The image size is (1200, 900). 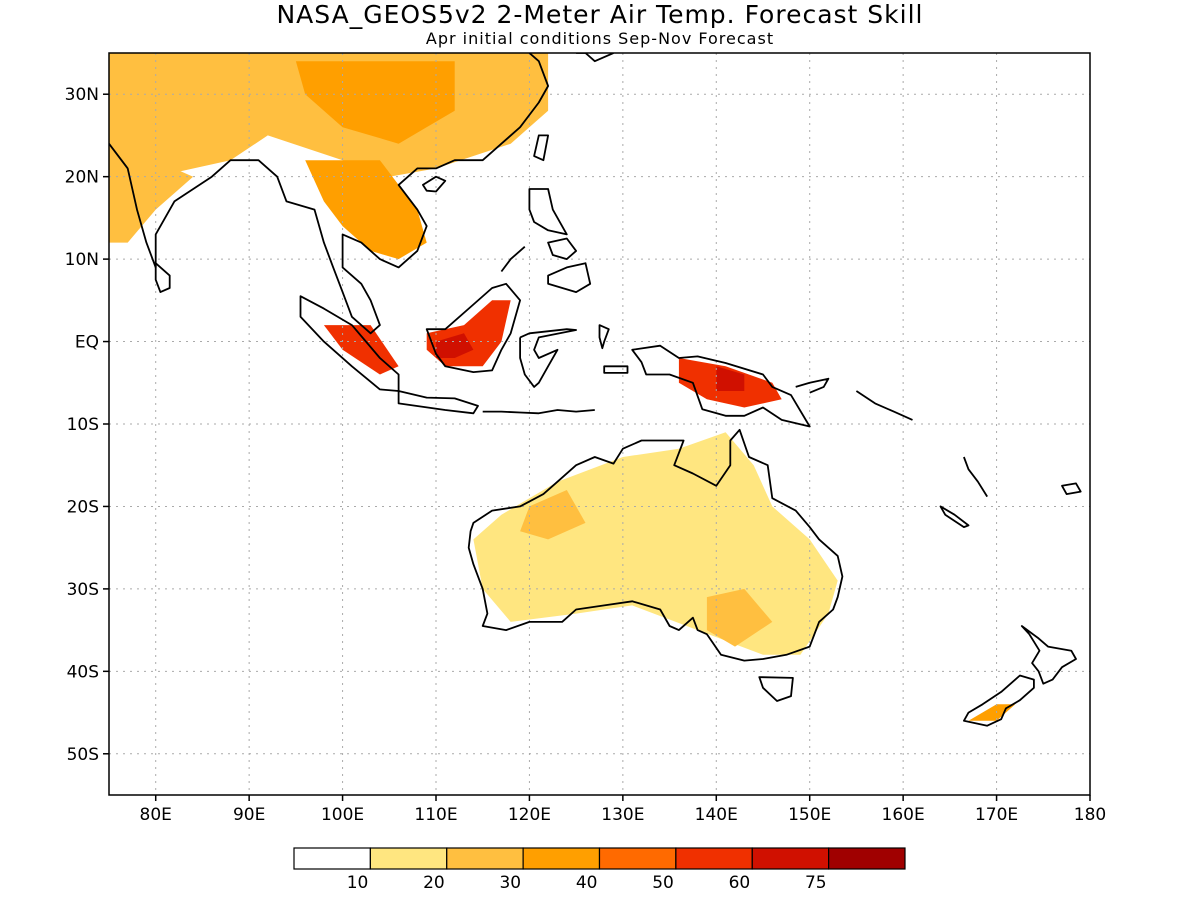 What do you see at coordinates (156, 815) in the screenshot?
I see `lon-tick-label: 80E` at bounding box center [156, 815].